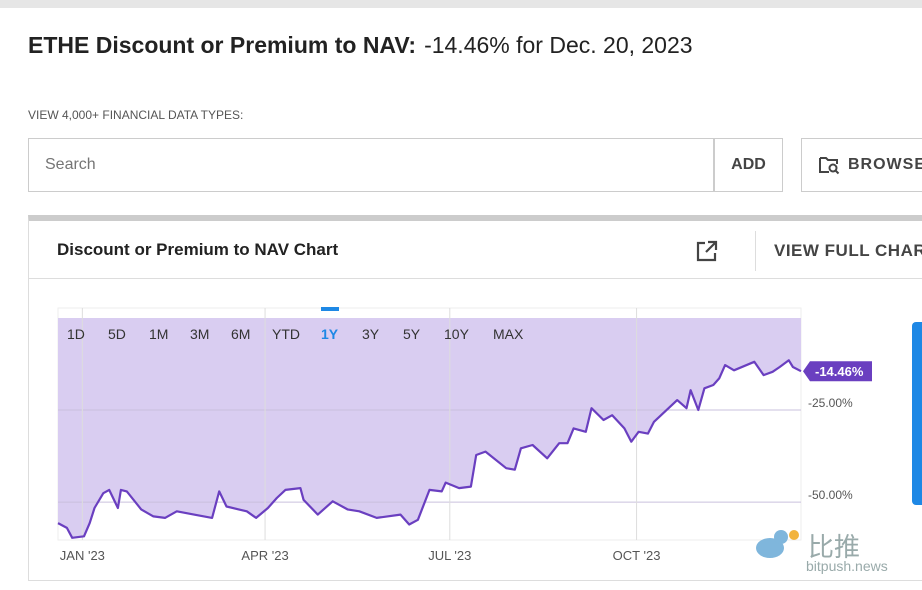  I want to click on x-tick-label: JAN '23, so click(82, 555).